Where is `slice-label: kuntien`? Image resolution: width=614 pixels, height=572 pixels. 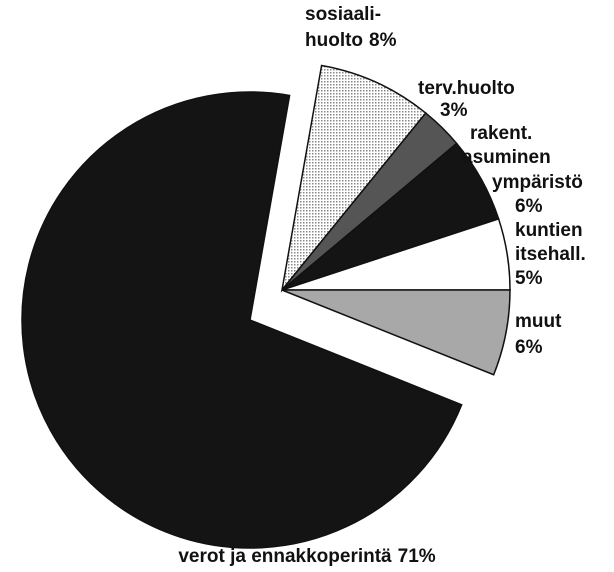 slice-label: kuntien is located at coordinates (549, 230).